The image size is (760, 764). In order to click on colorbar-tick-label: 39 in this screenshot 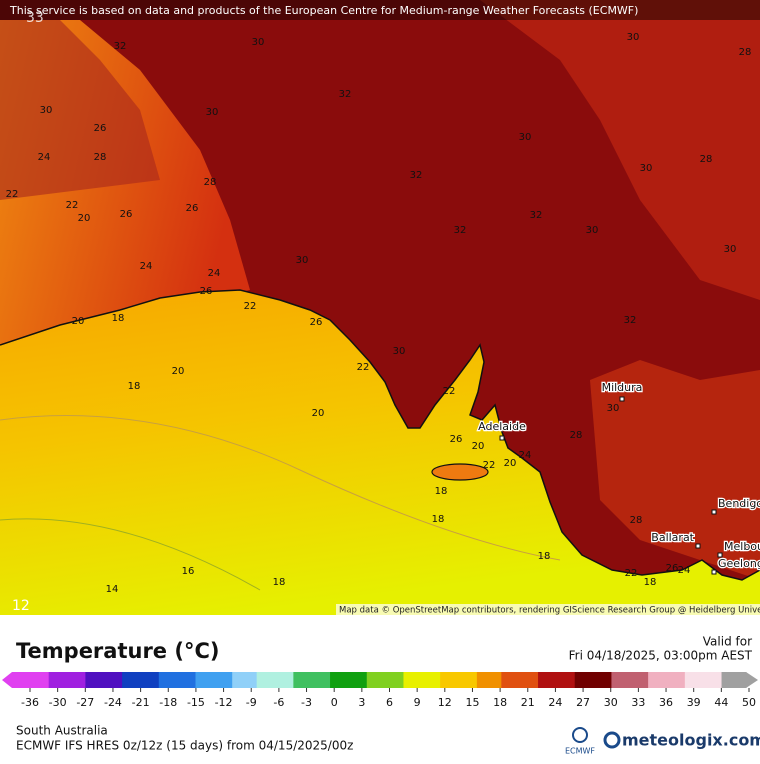, I will do `click(694, 702)`.